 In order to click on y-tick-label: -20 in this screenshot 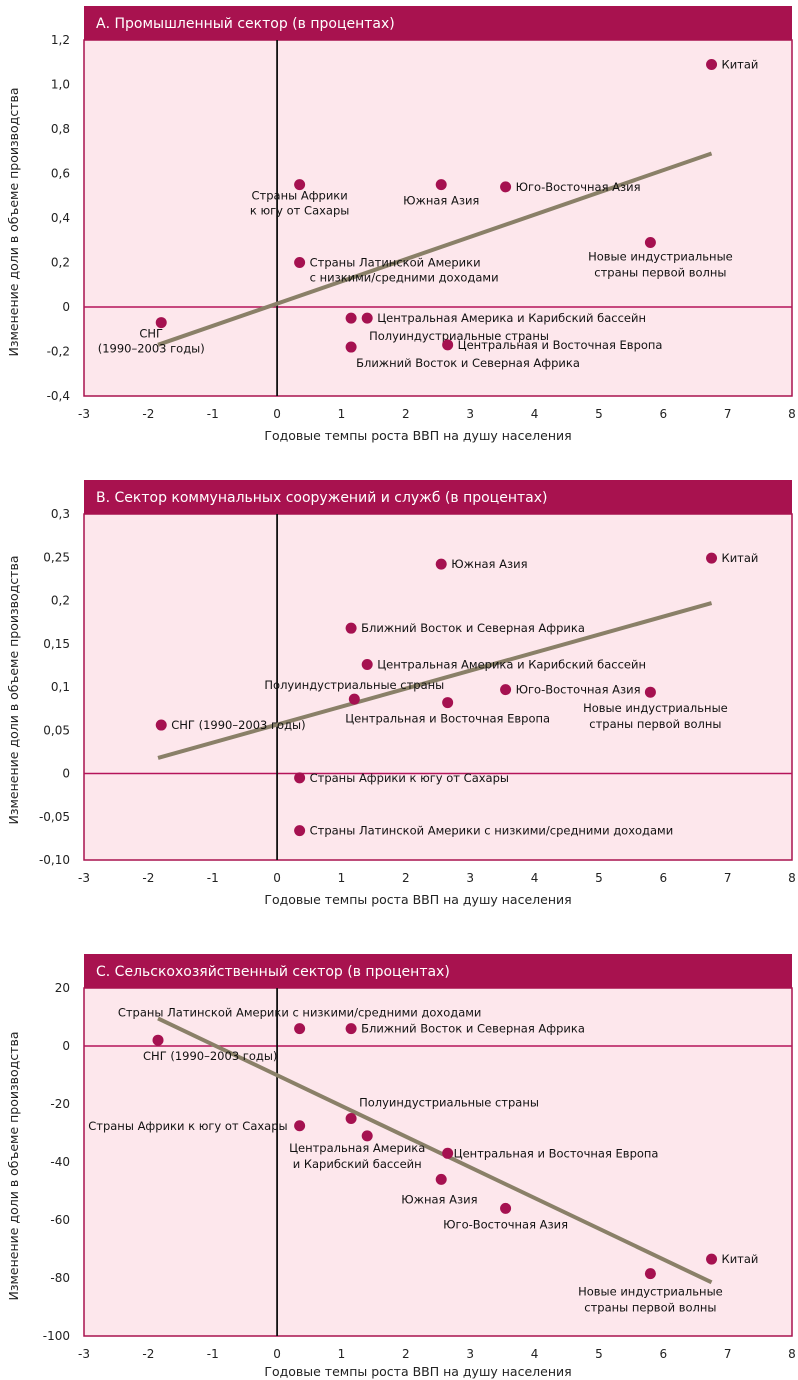, I will do `click(60, 1104)`.